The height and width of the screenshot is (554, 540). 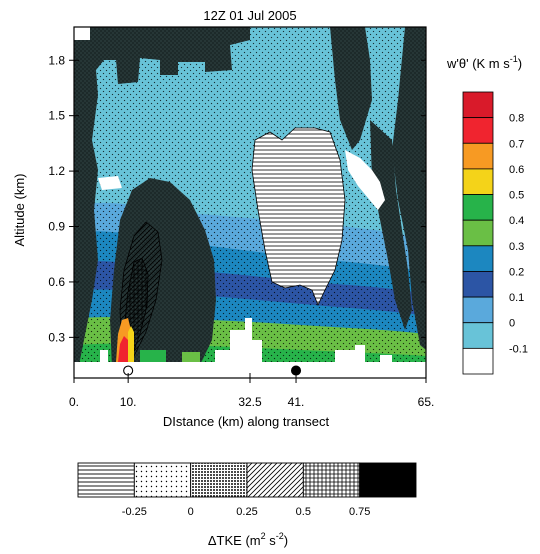 I want to click on dark-right-column, so click(x=409, y=188).